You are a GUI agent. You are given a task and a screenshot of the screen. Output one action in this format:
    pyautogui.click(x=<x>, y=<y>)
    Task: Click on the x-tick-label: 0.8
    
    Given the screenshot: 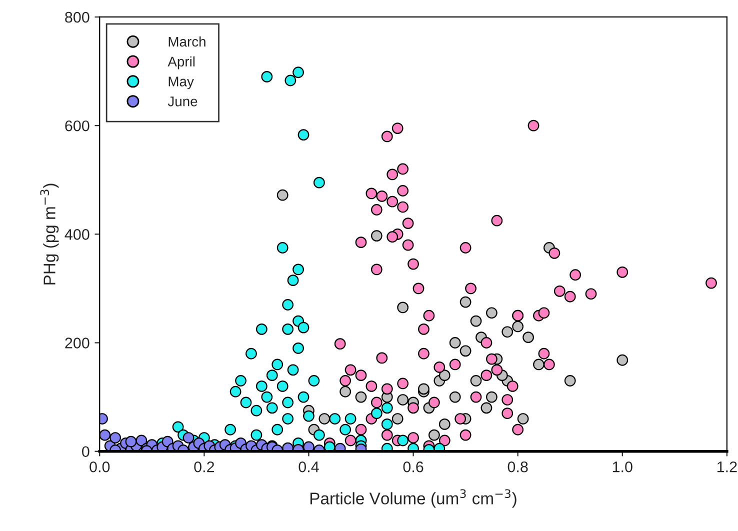 What is the action you would take?
    pyautogui.click(x=518, y=466)
    